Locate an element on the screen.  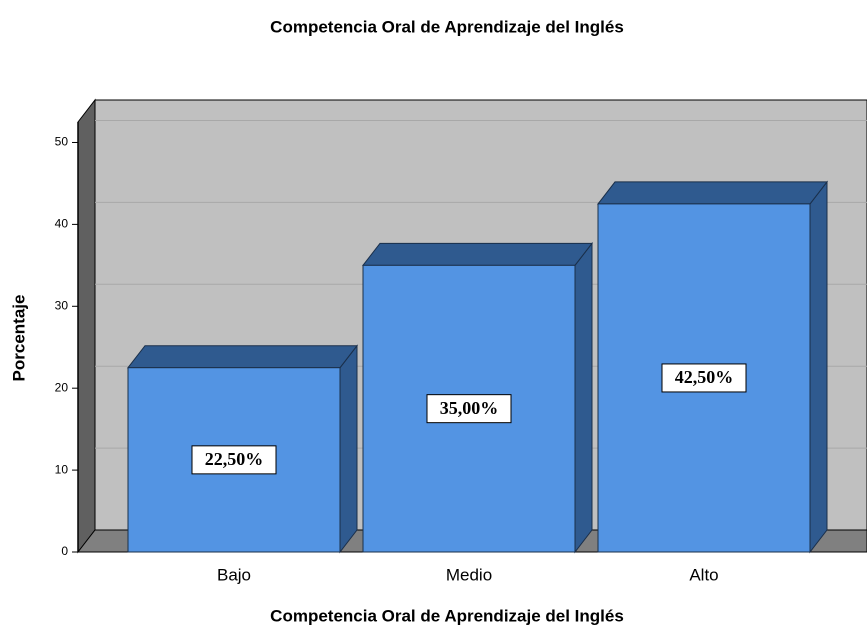
y-tick-label: 40 is located at coordinates (62, 224).